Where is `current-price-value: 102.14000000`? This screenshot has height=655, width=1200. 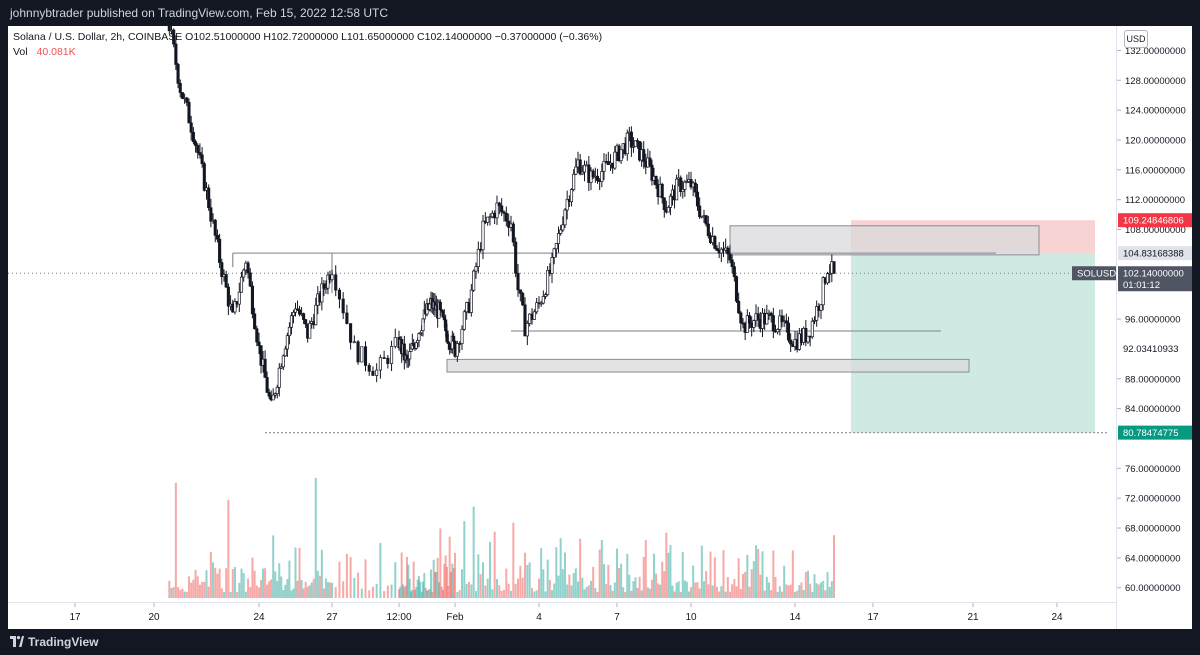 current-price-value: 102.14000000 is located at coordinates (1153, 274).